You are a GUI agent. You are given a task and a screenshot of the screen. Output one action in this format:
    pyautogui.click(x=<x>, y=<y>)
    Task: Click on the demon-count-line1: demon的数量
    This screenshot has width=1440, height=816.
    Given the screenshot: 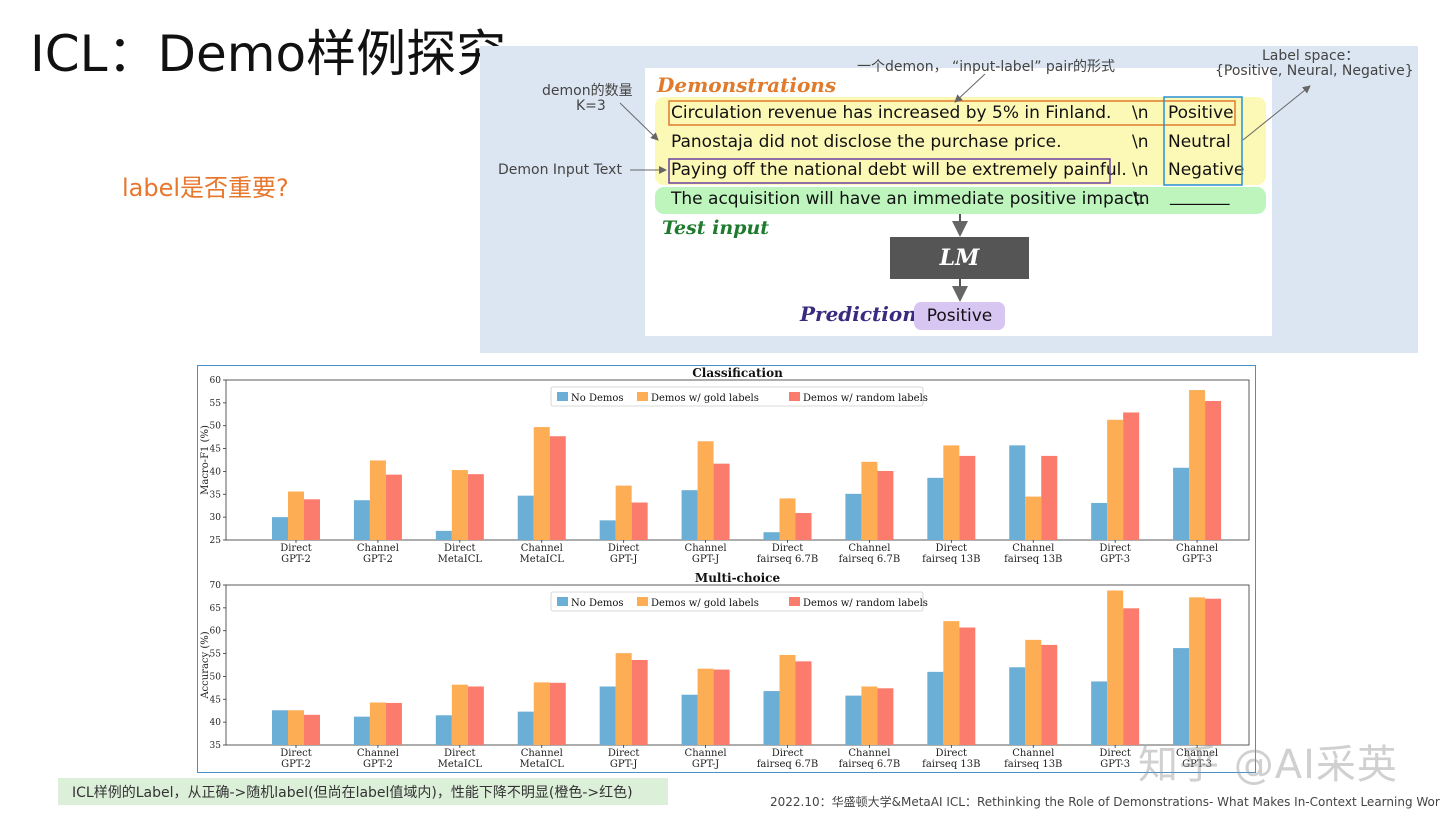 What is the action you would take?
    pyautogui.click(x=587, y=91)
    